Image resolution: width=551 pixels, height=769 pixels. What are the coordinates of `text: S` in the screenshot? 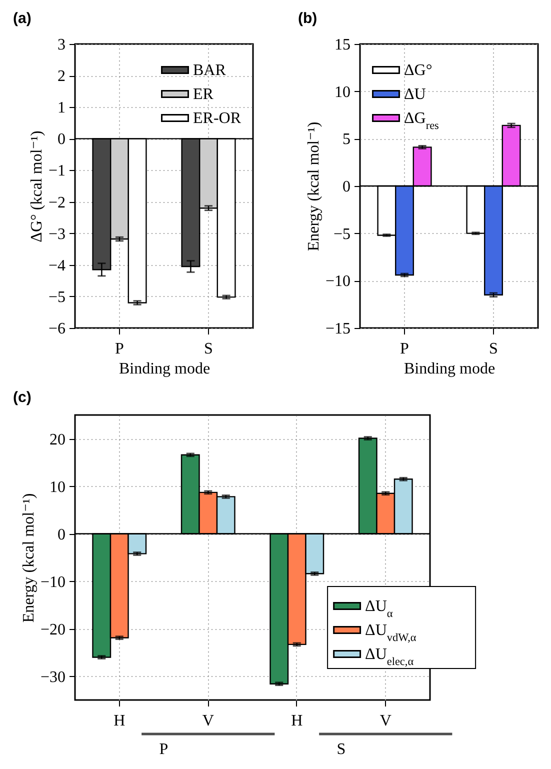 It's located at (341, 749).